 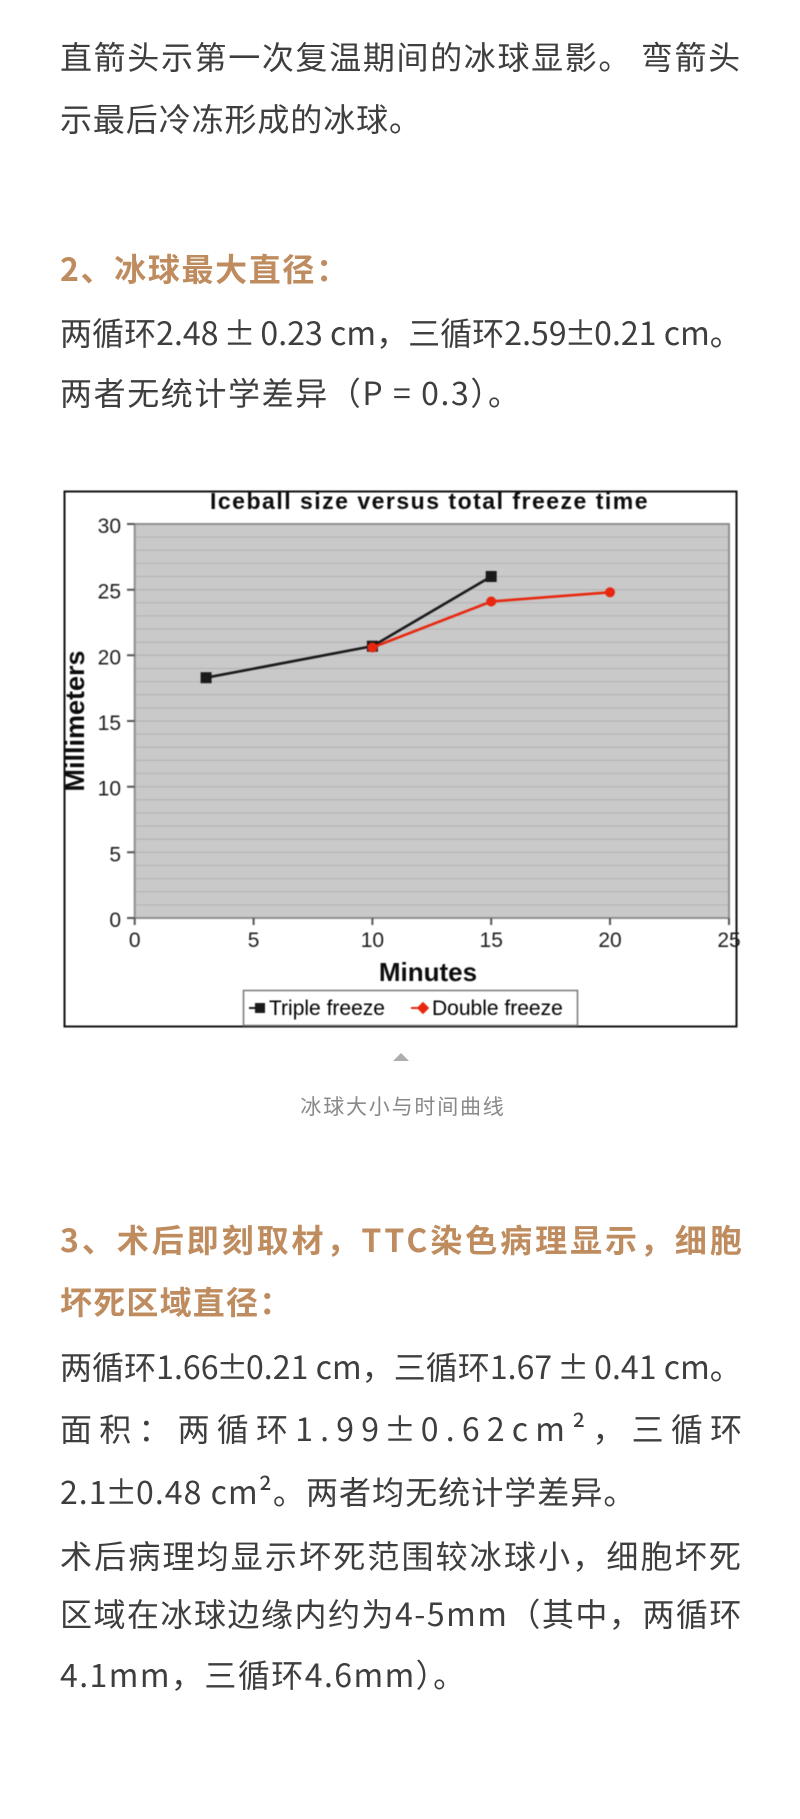 I want to click on svg-text: Double freeze, so click(x=497, y=1008).